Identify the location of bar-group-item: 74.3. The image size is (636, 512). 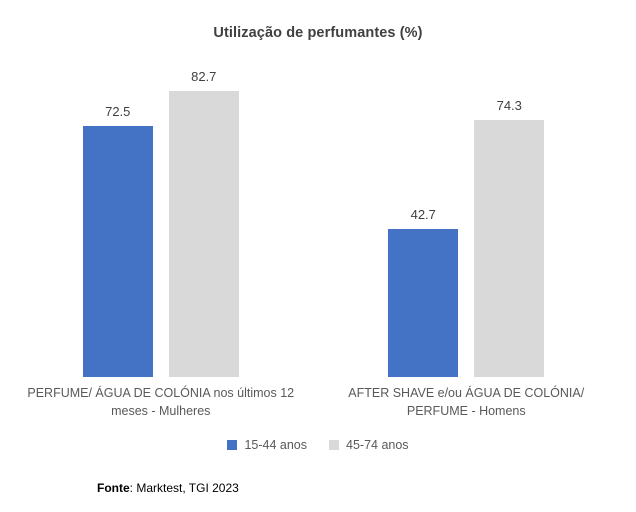
(509, 204).